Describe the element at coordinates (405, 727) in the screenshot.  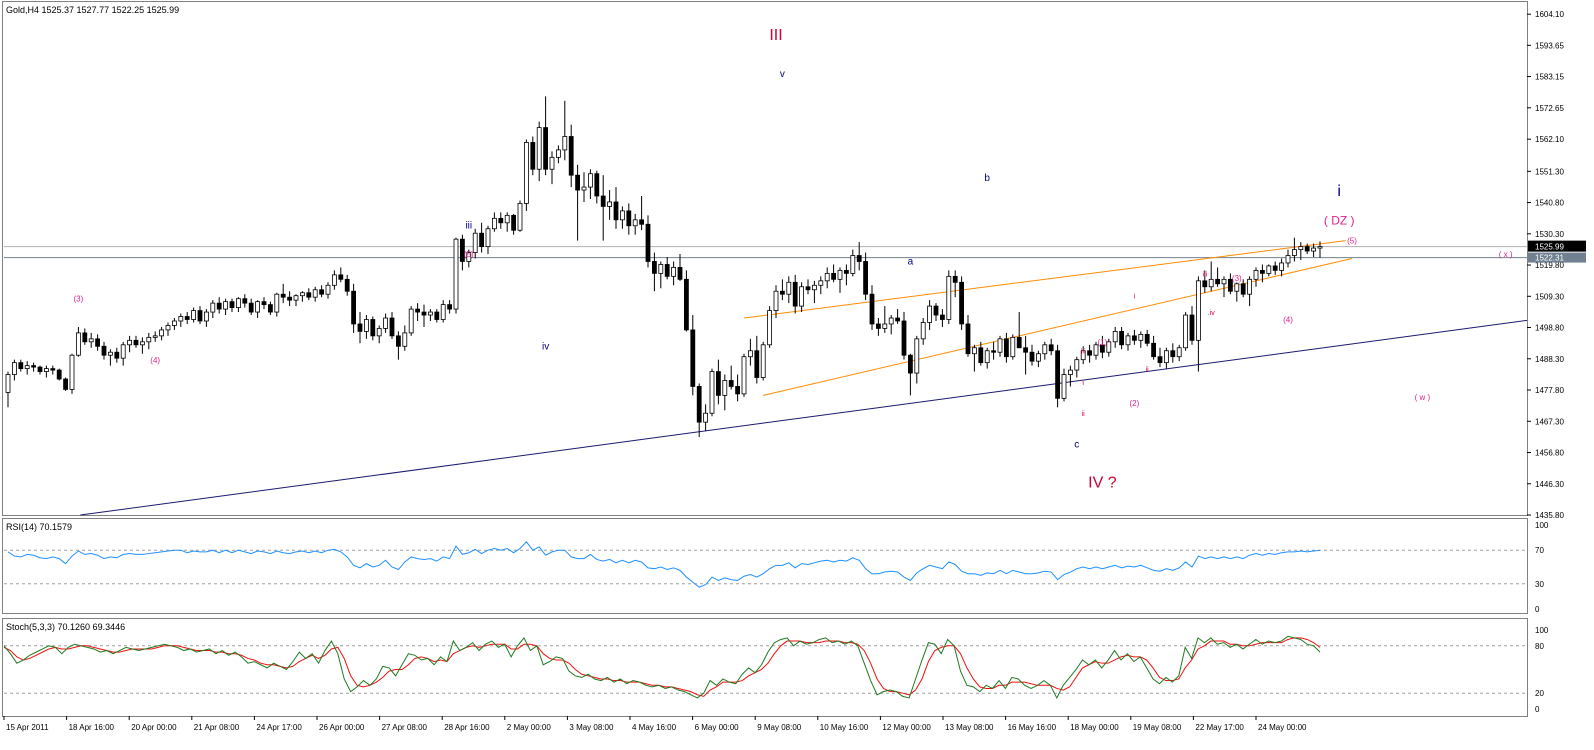
I see `time-tick-label: 27 Apr 08:00` at that location.